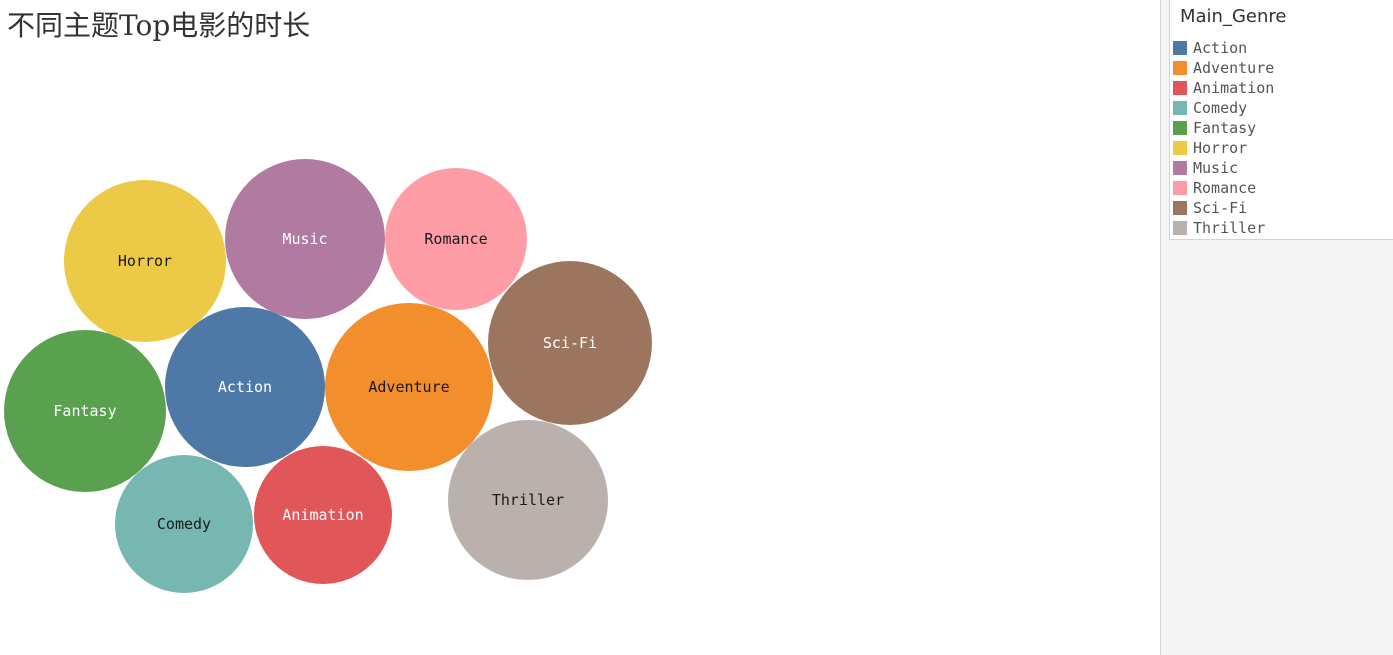 This screenshot has width=1393, height=655. I want to click on legend-item-action: Action, so click(1210, 48).